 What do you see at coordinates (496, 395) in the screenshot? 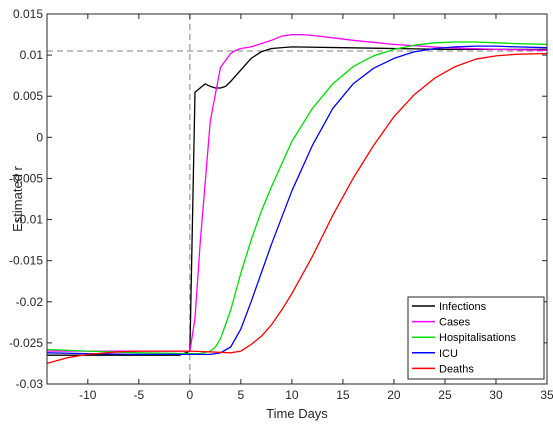
I see `x-tick-label: 30` at bounding box center [496, 395].